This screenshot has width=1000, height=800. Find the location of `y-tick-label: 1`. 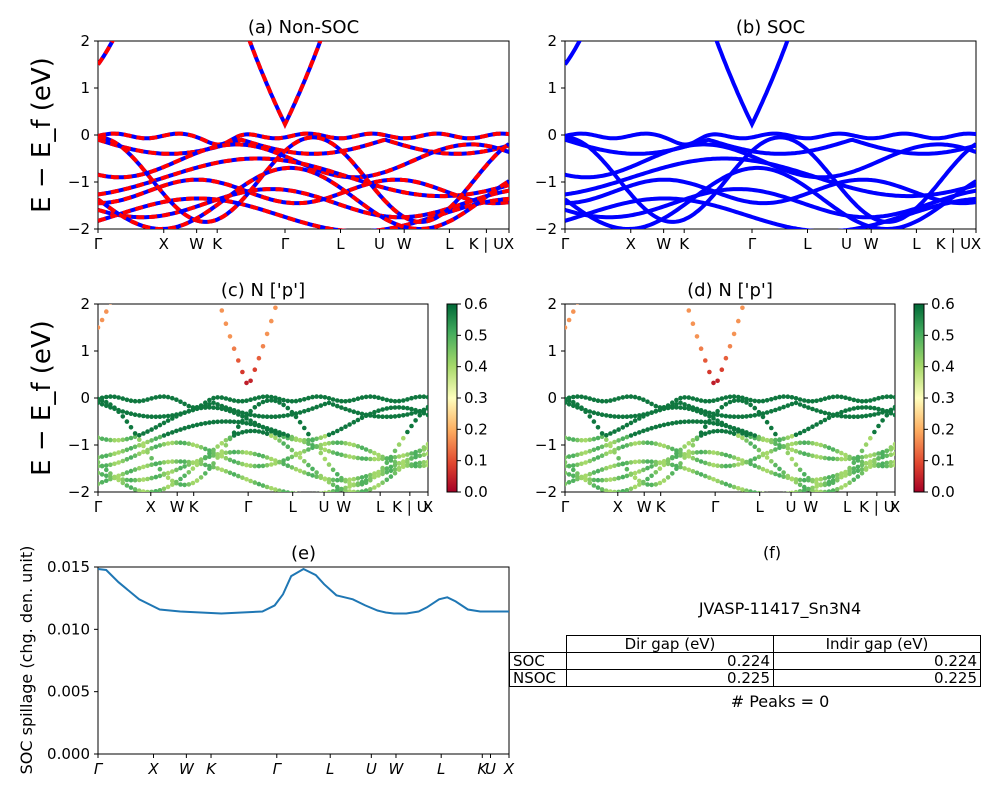

y-tick-label: 1 is located at coordinates (552, 351).